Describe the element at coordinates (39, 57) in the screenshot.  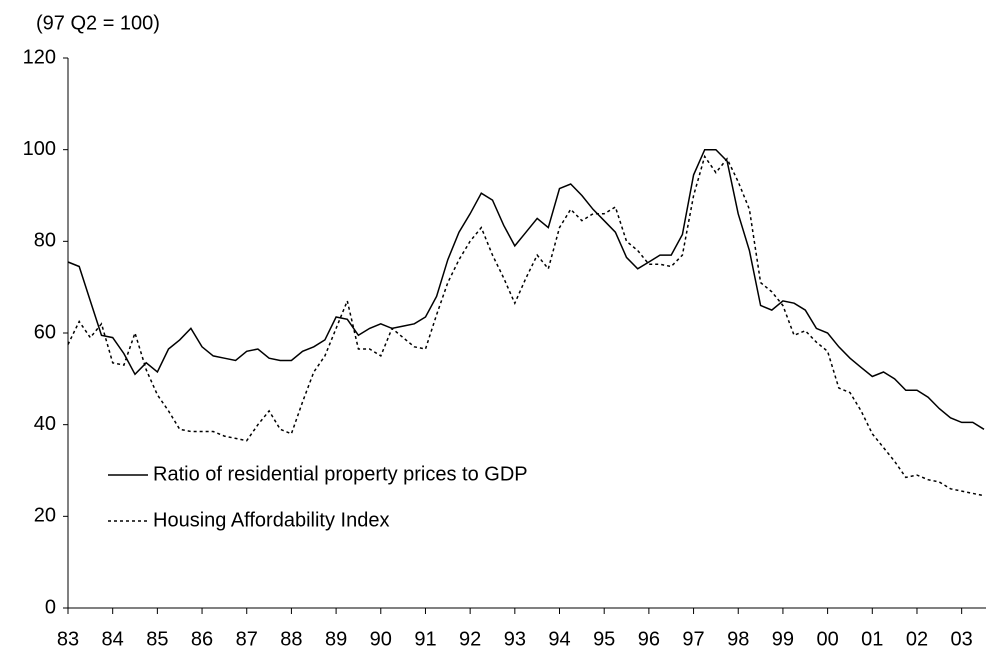
I see `y-tick-label: 120` at that location.